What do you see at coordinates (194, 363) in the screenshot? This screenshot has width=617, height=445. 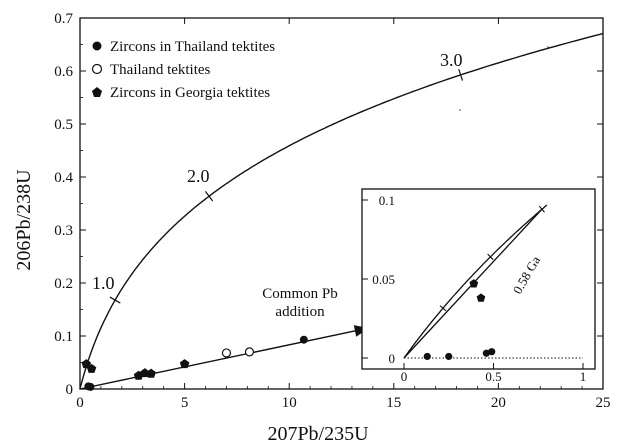 I see `main-data-points` at bounding box center [194, 363].